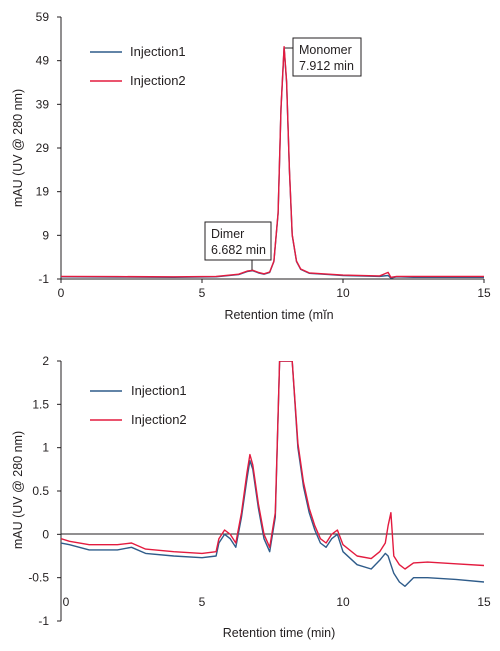 The image size is (500, 651). I want to click on y-tick-label: 0.5, so click(40, 491).